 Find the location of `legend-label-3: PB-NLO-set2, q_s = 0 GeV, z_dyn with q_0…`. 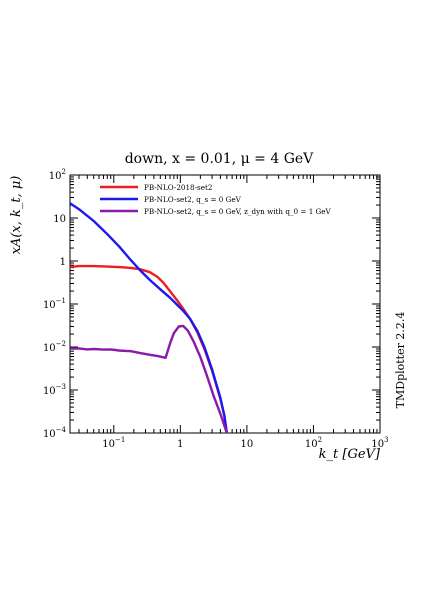

legend-label-3: PB-NLO-set2, q_s = 0 GeV, z_dyn with q_0… is located at coordinates (238, 211).